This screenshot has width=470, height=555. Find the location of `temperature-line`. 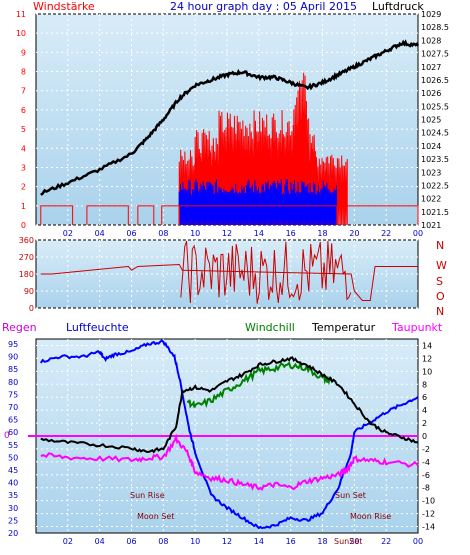

temperature-line is located at coordinates (229, 405).